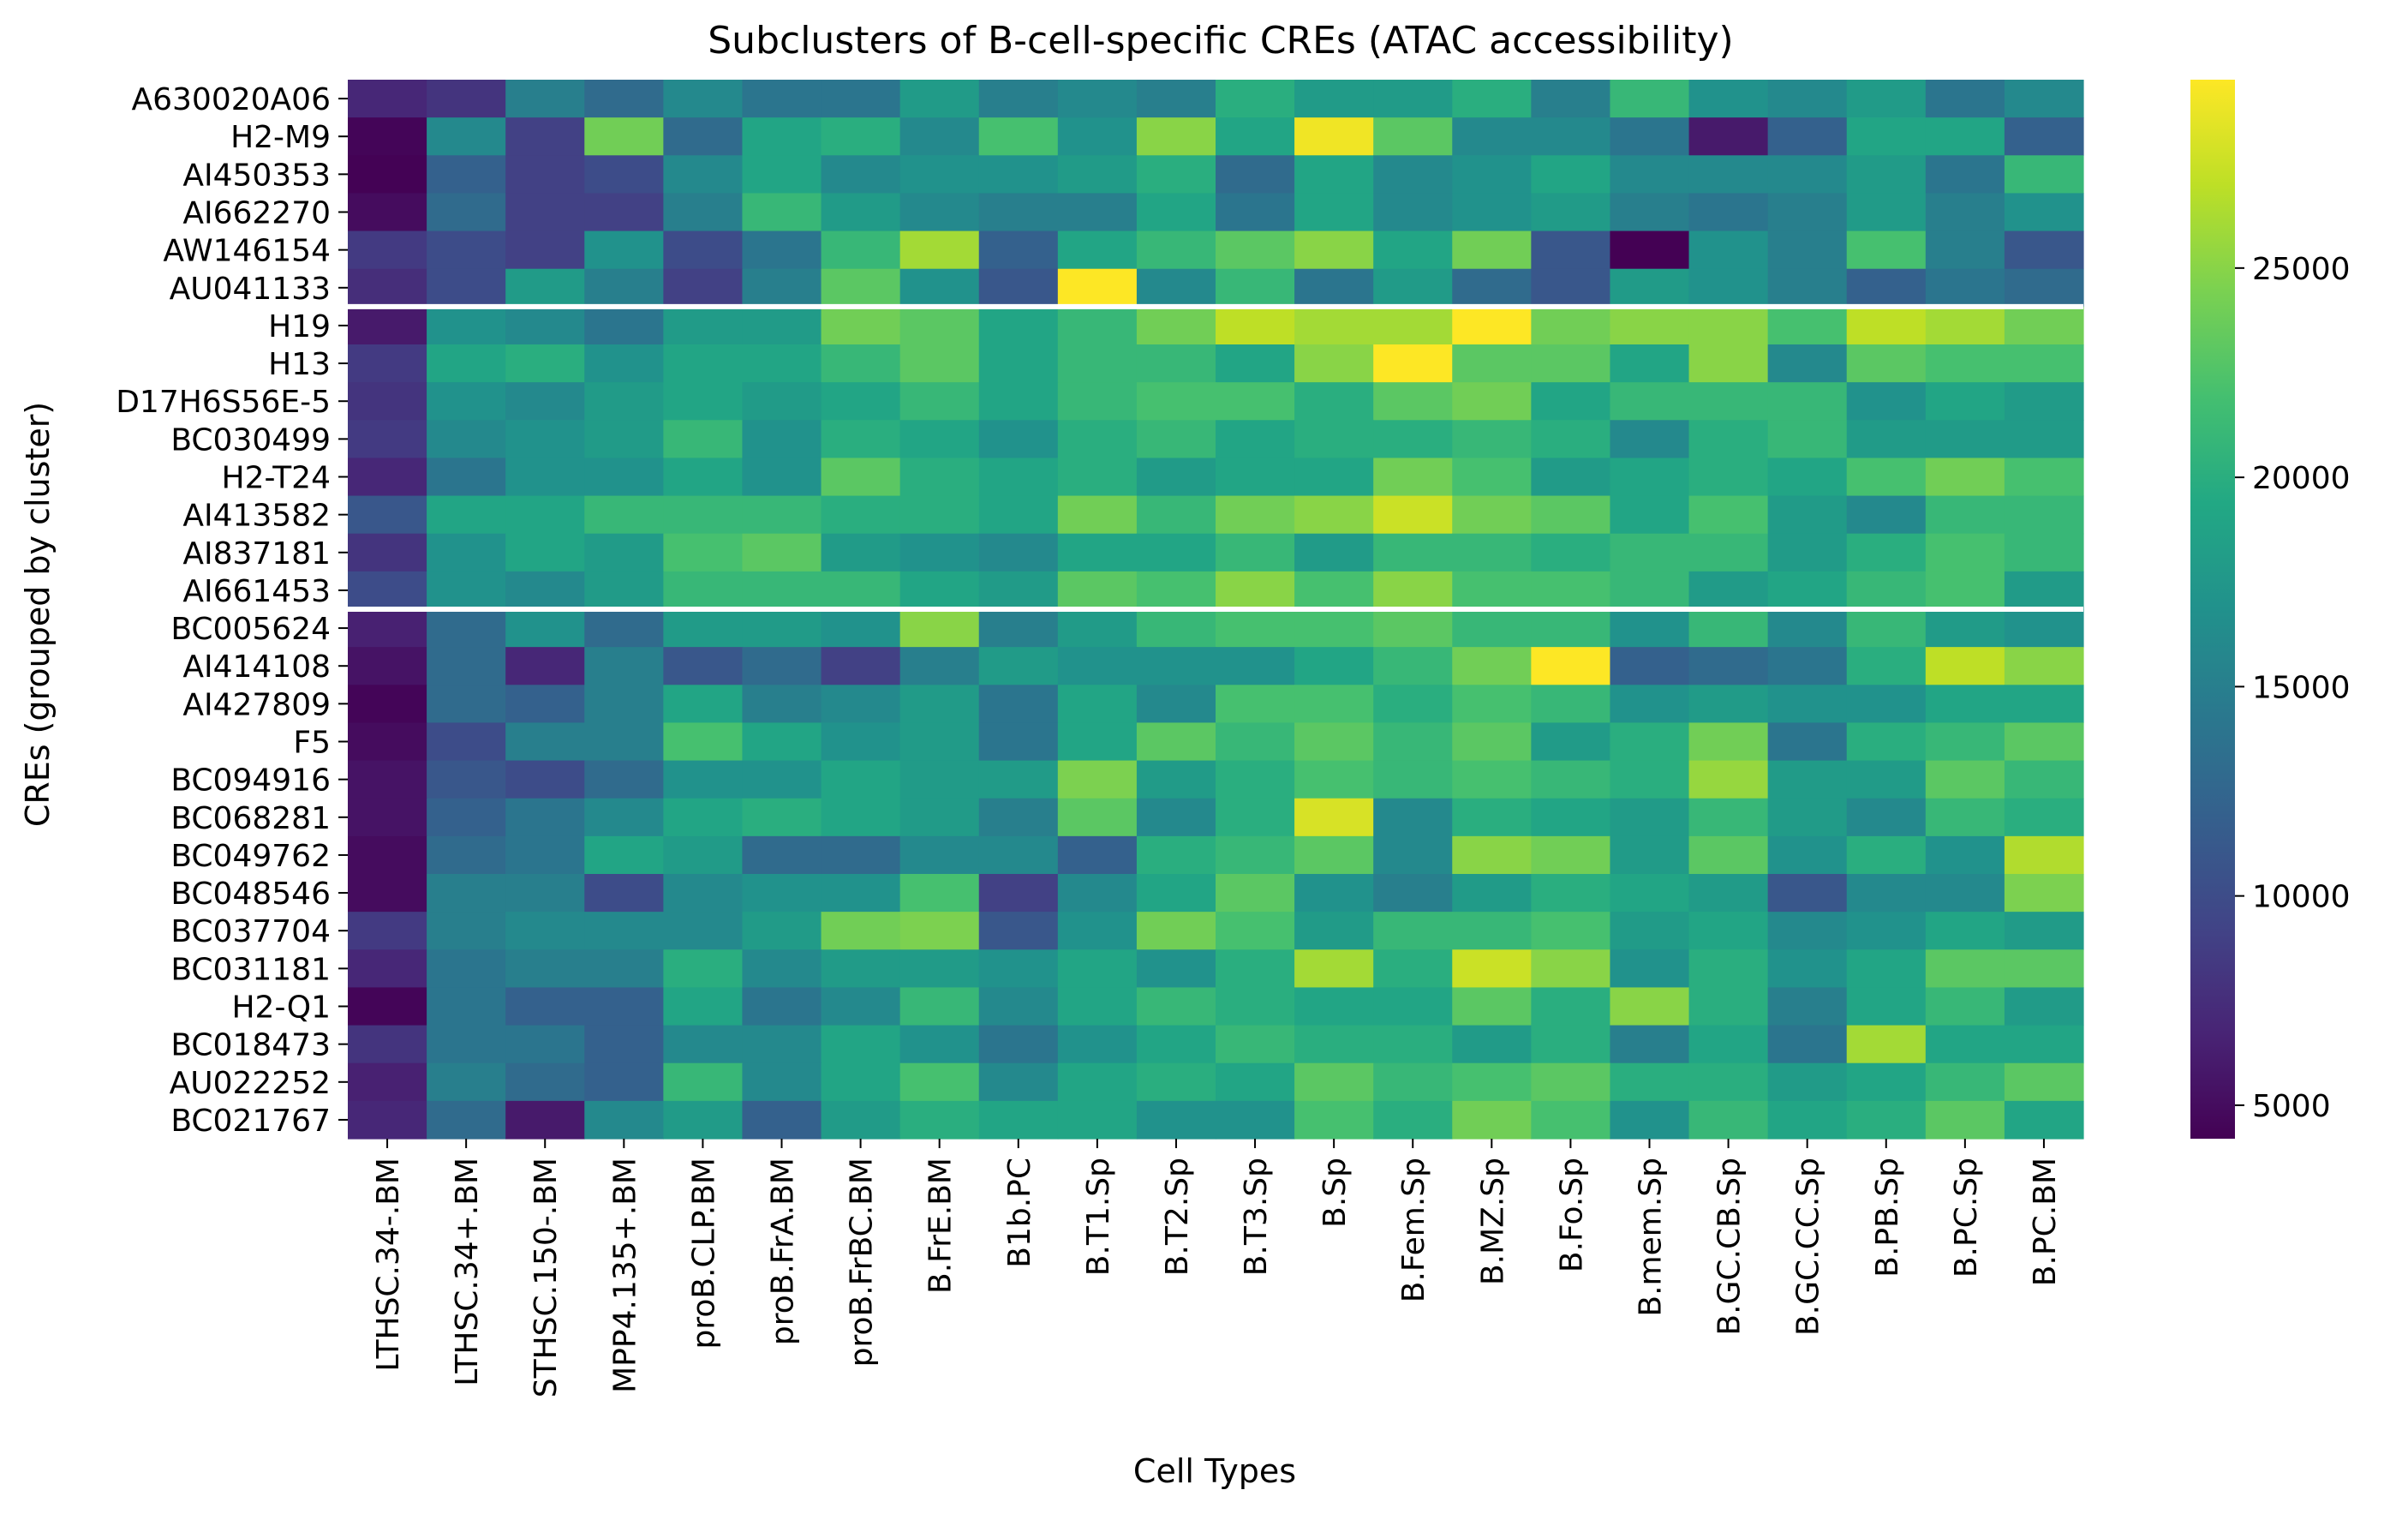  Describe the element at coordinates (2301, 687) in the screenshot. I see `colorbar-tick-label: 15000` at that location.